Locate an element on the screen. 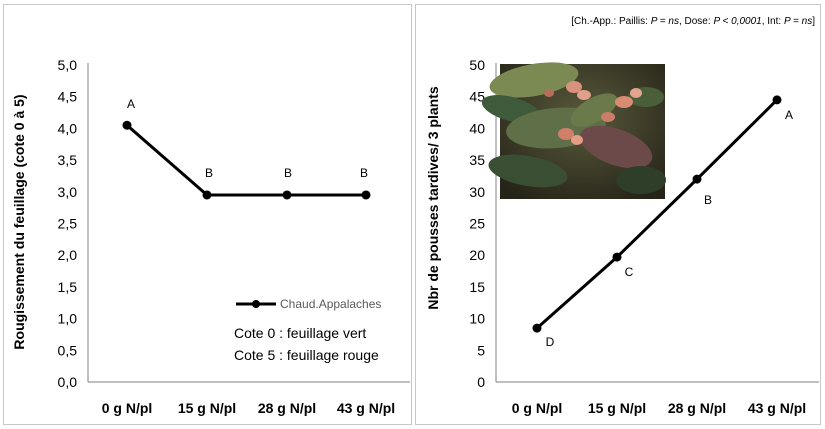  y-tick-label: 0,0 is located at coordinates (68, 382).